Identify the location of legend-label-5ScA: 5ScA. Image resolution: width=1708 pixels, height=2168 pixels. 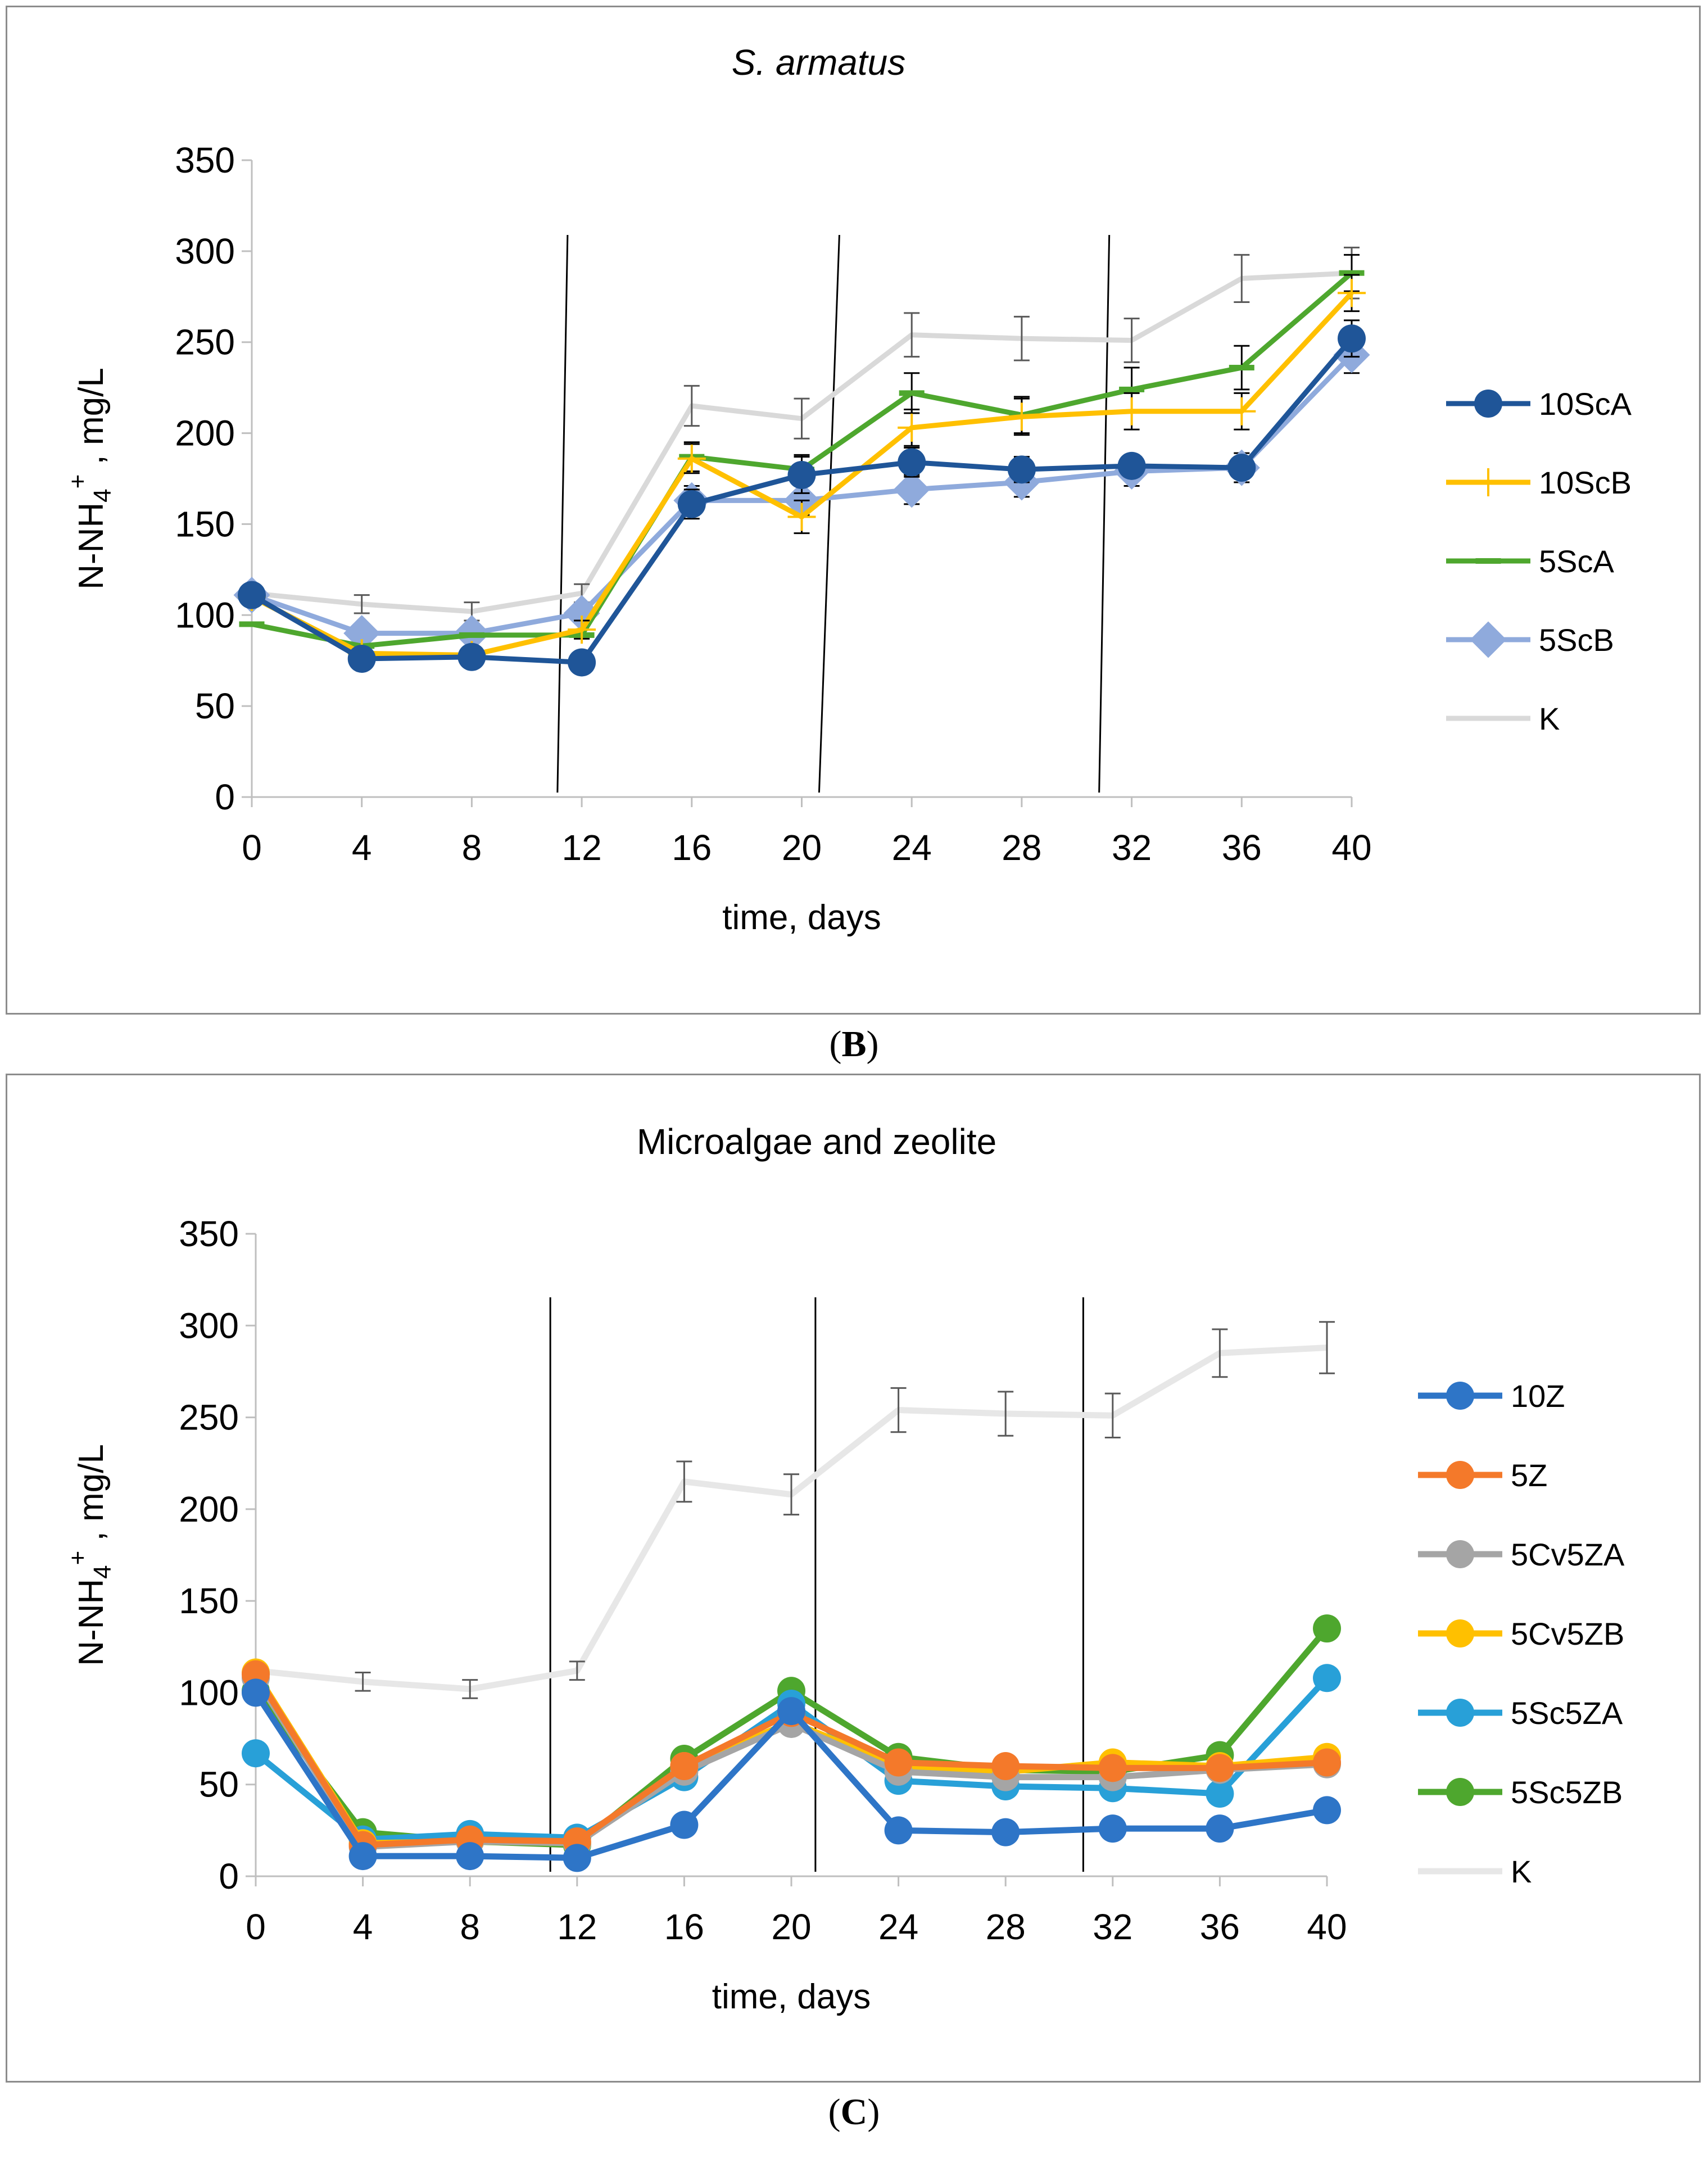
(1576, 561).